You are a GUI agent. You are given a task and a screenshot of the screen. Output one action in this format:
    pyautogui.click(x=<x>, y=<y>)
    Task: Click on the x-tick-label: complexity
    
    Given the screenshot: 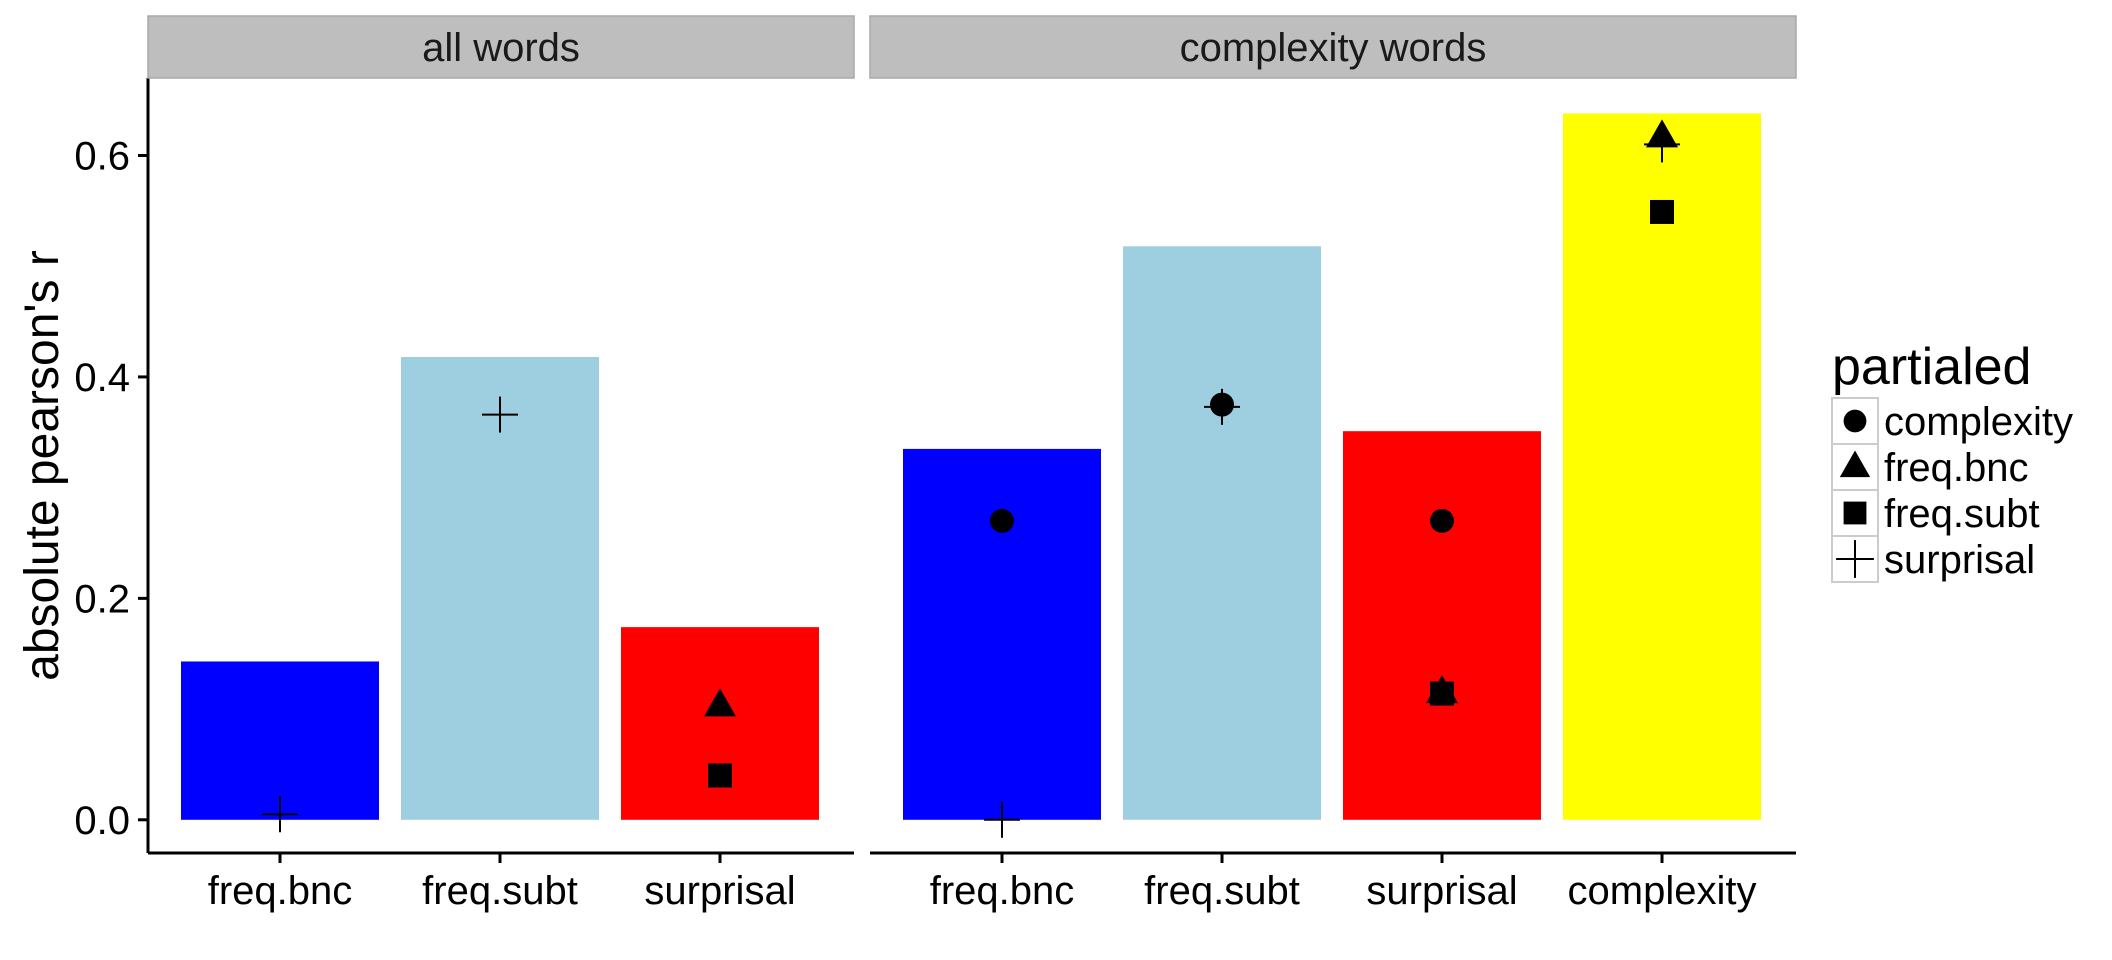 What is the action you would take?
    pyautogui.click(x=1662, y=891)
    